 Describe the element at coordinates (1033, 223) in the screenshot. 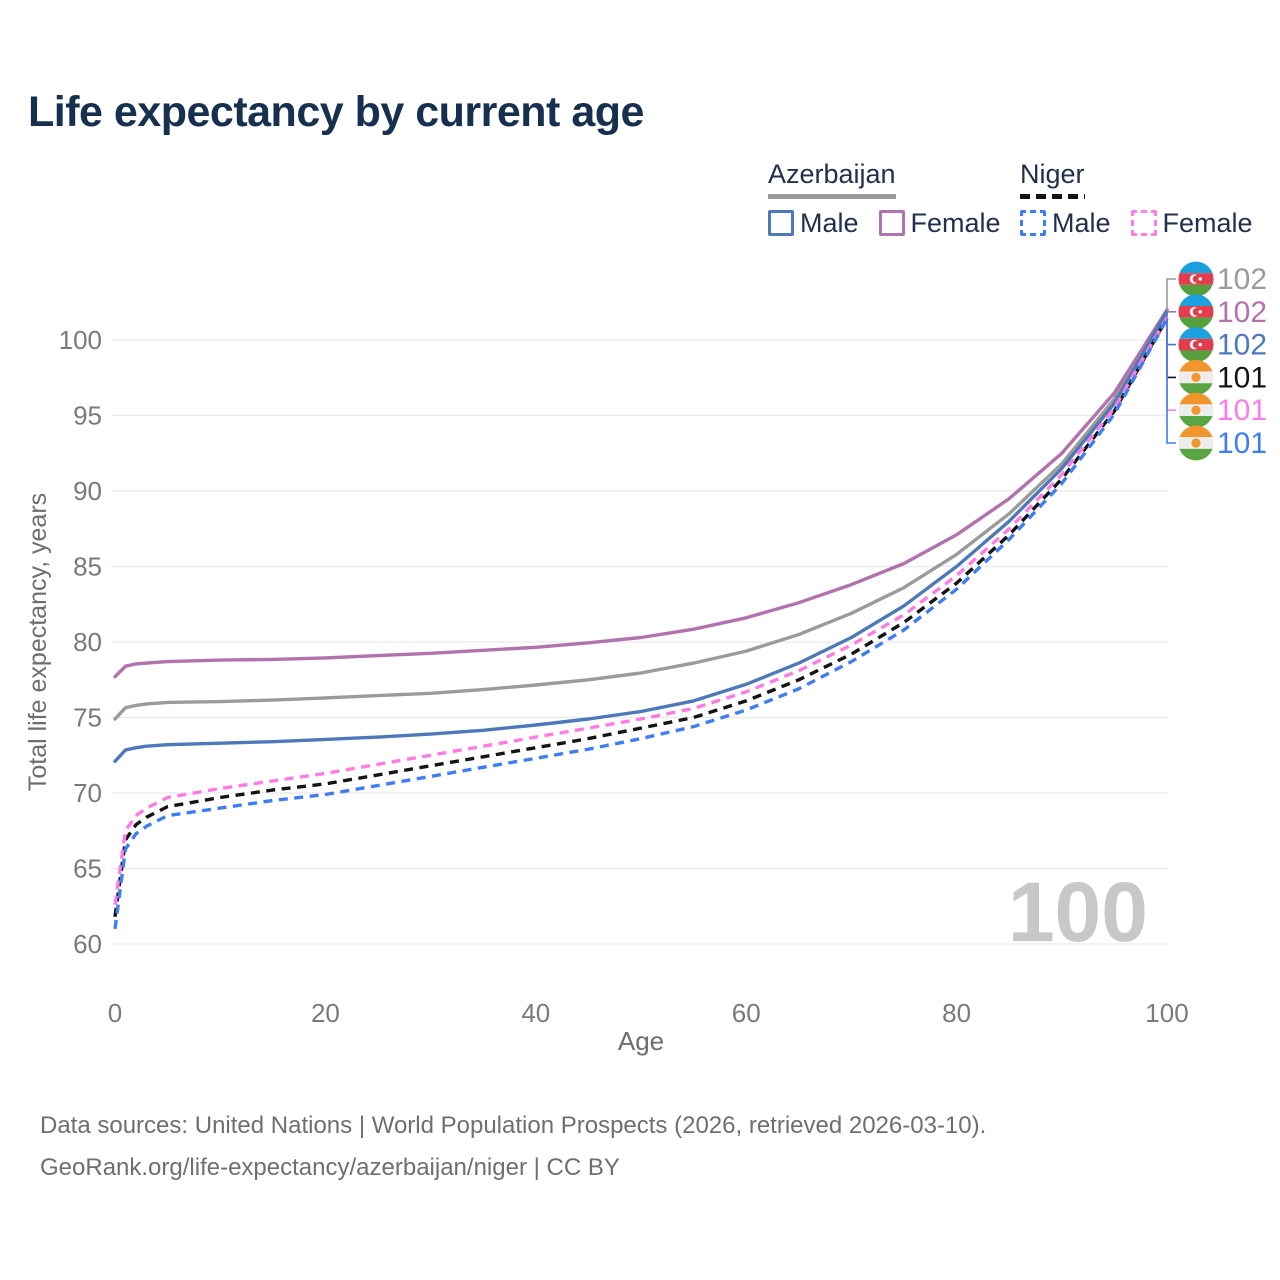

I see `niger-male-swatch-icon` at that location.